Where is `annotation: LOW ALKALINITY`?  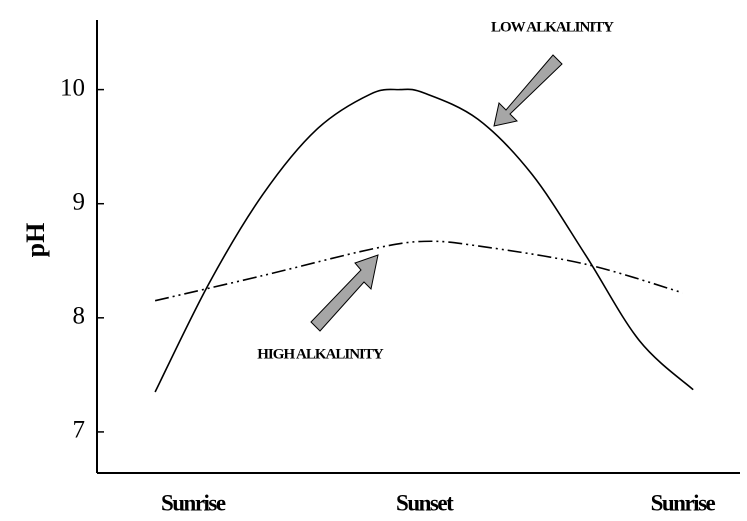
annotation: LOW ALKALINITY is located at coordinates (552, 27).